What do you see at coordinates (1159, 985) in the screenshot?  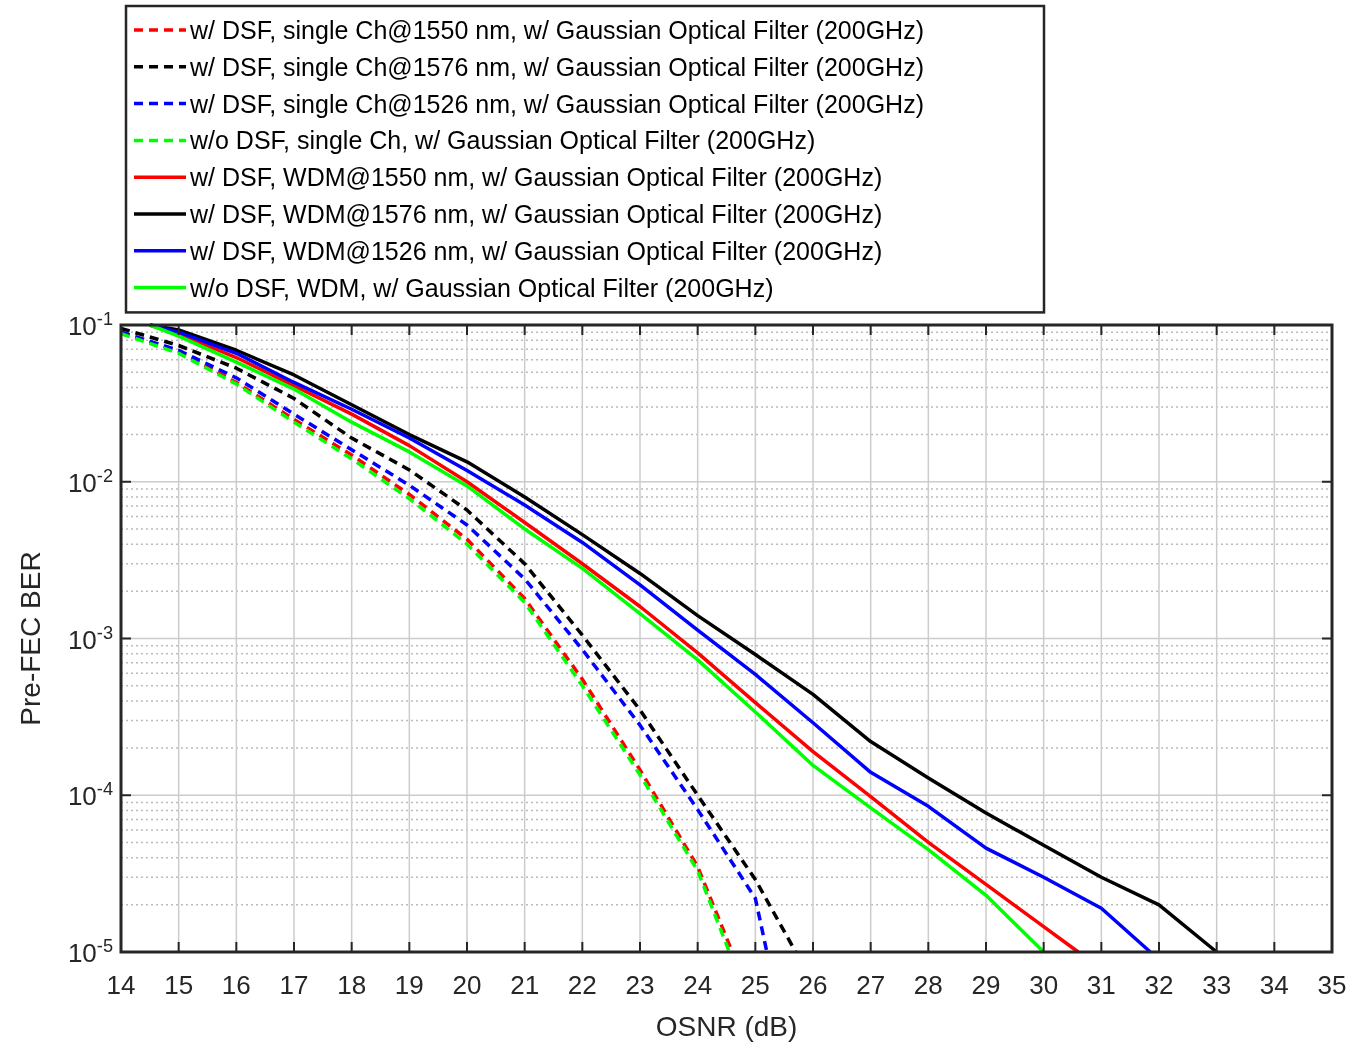 I see `x-tick-label: 32` at bounding box center [1159, 985].